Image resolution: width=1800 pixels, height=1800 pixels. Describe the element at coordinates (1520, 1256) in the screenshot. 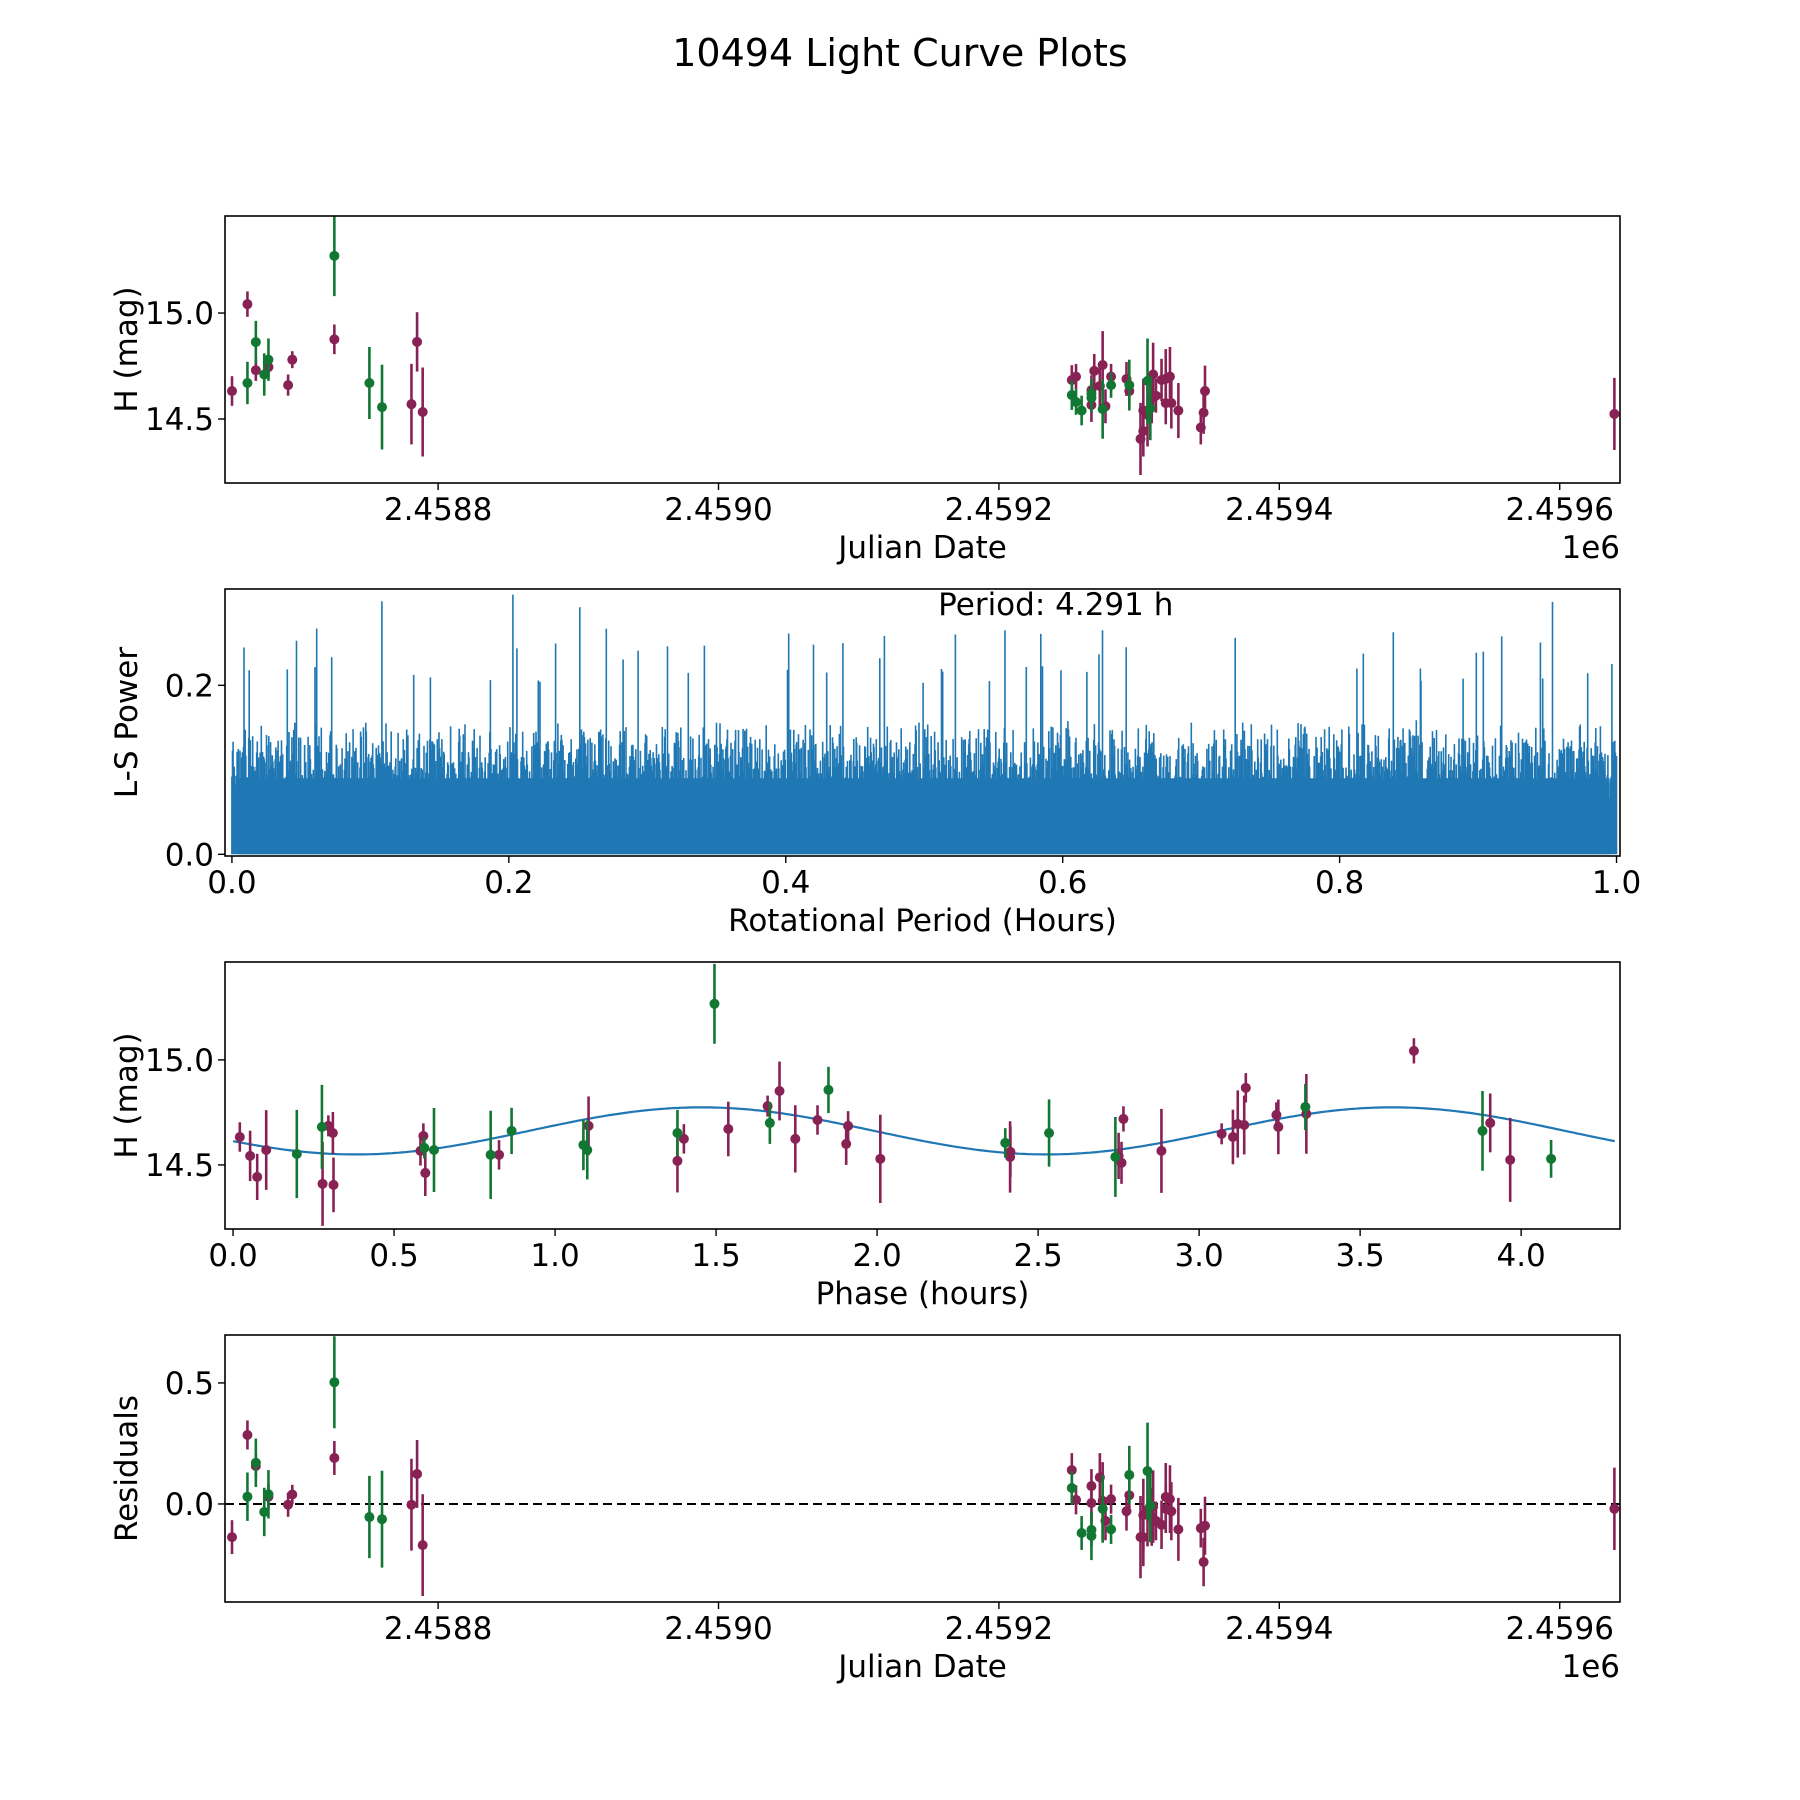

I see `x-tick-label: 4.0` at that location.